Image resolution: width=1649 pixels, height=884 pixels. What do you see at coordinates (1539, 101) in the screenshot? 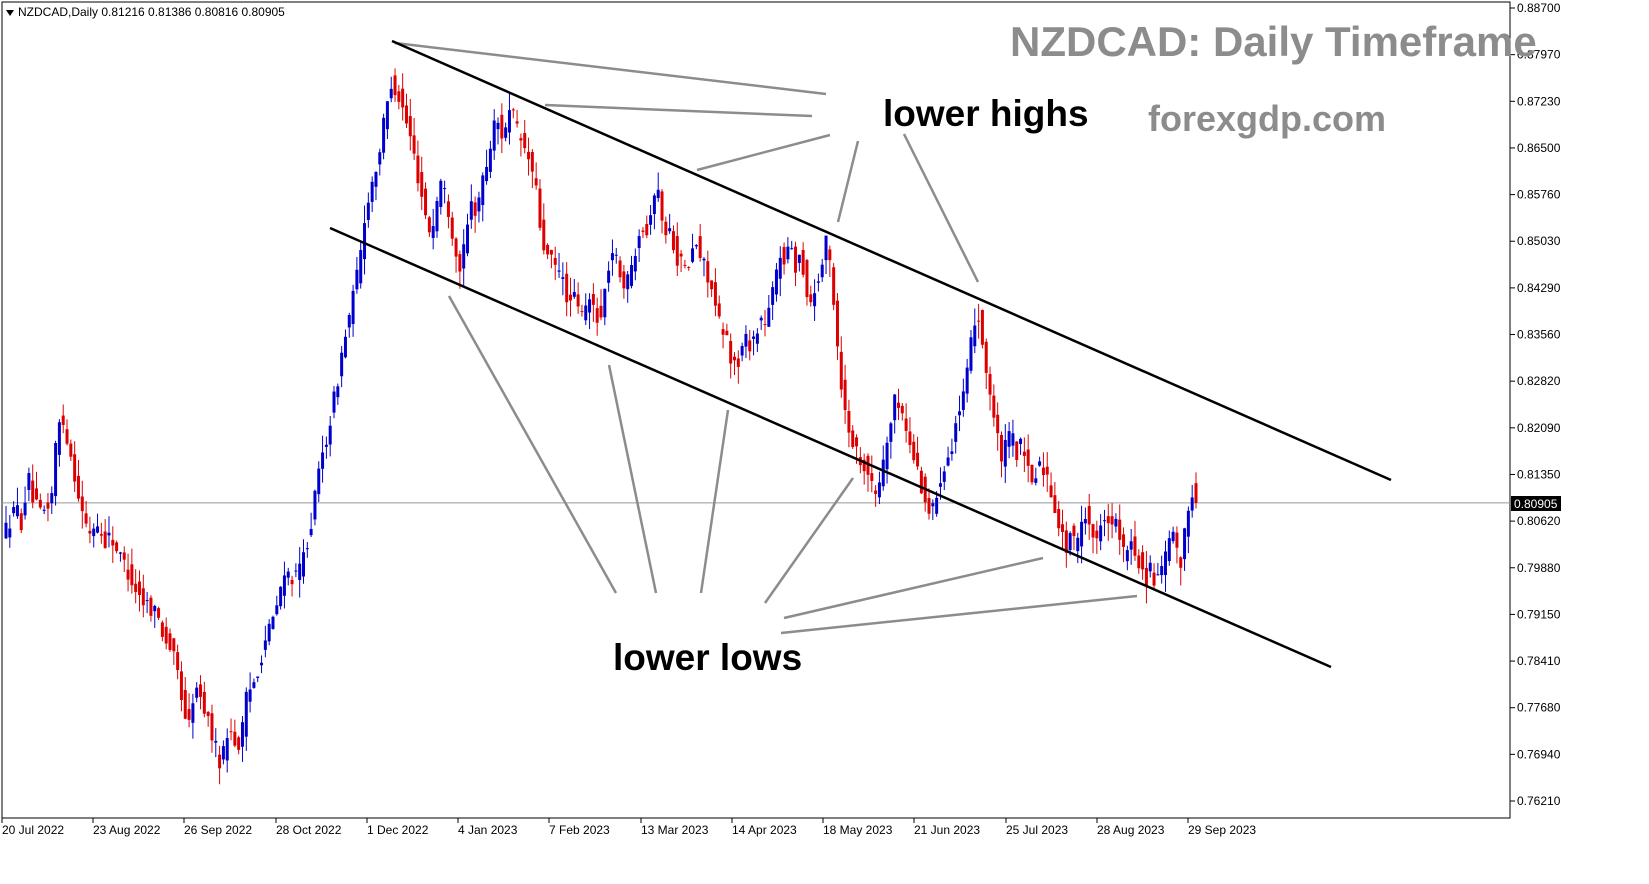
I see `price-tick-label: 0.87230` at bounding box center [1539, 101].